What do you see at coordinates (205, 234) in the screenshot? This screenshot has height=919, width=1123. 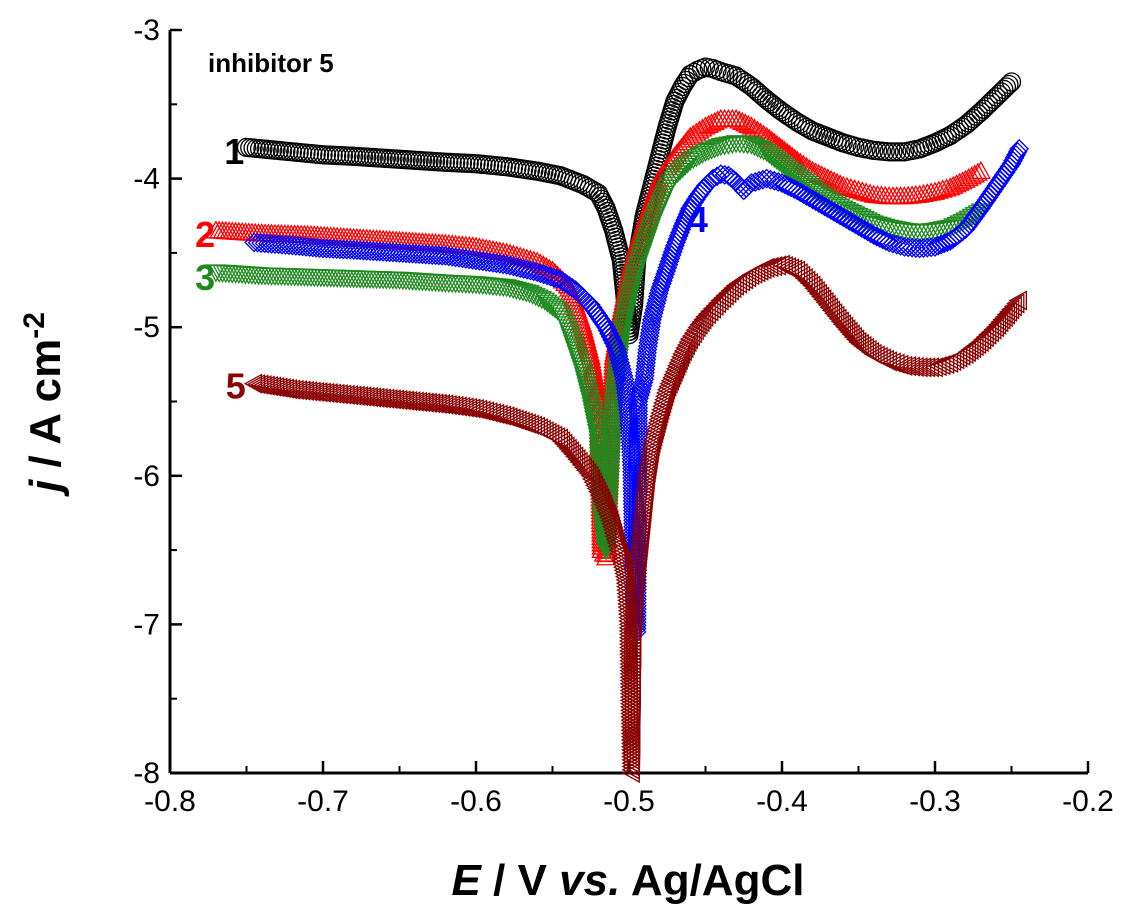 I see `series-label-2: 2` at bounding box center [205, 234].